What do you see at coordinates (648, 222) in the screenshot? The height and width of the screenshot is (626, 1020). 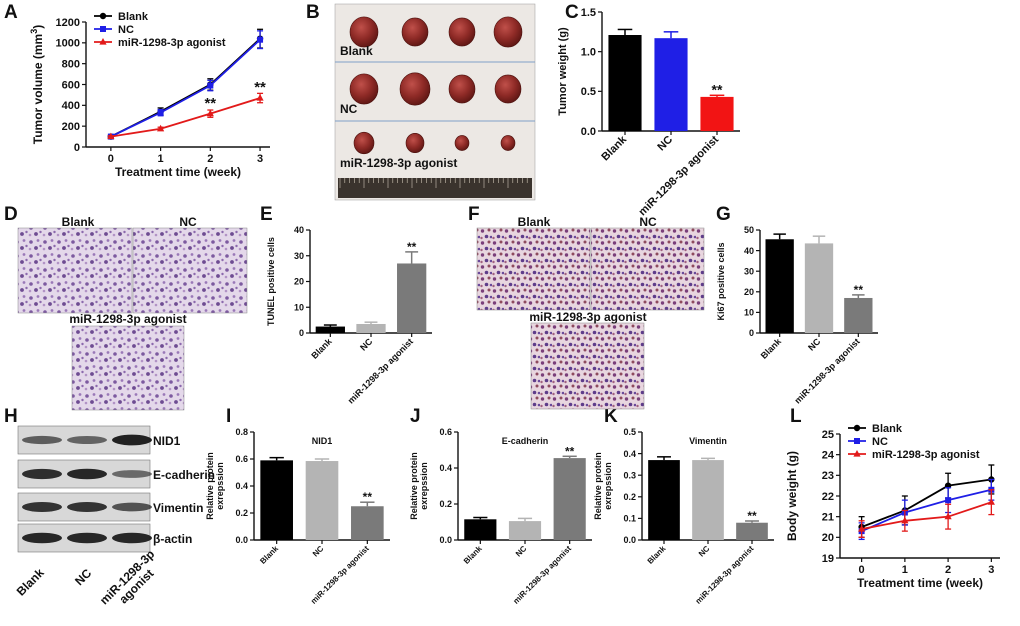 I see `ihc-label: NC` at bounding box center [648, 222].